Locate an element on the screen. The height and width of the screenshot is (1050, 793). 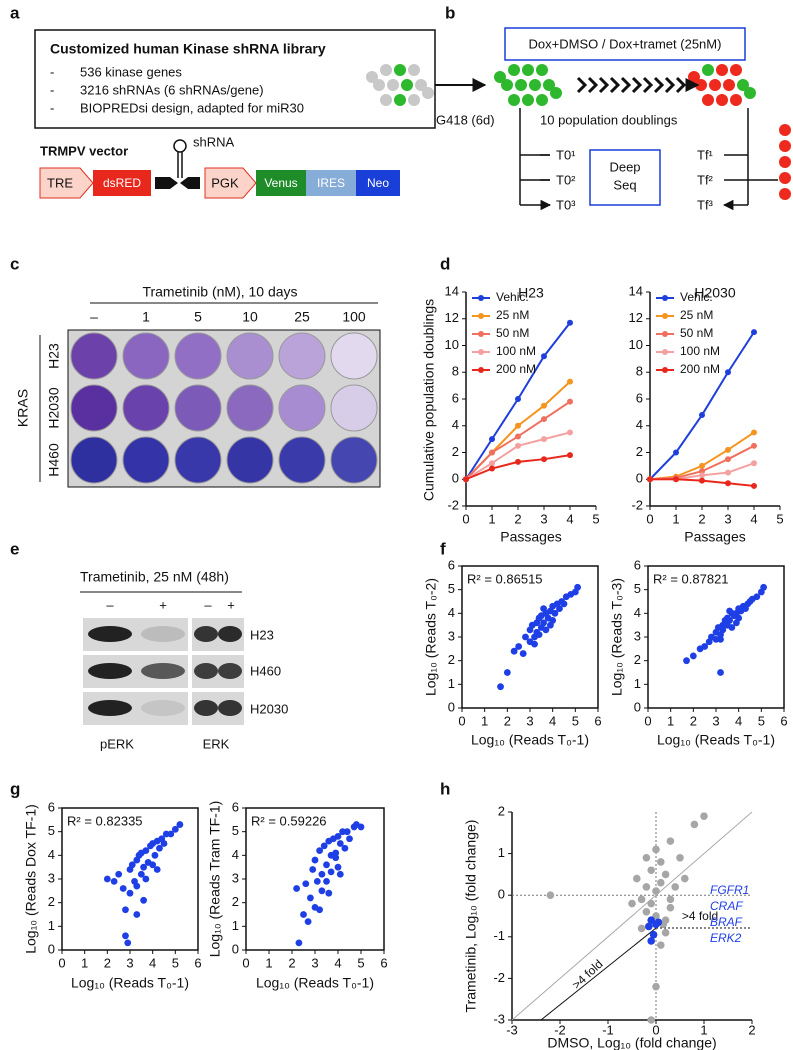
x-axis-label: Log₁₀ (Reads T₀-1) is located at coordinates (315, 983).